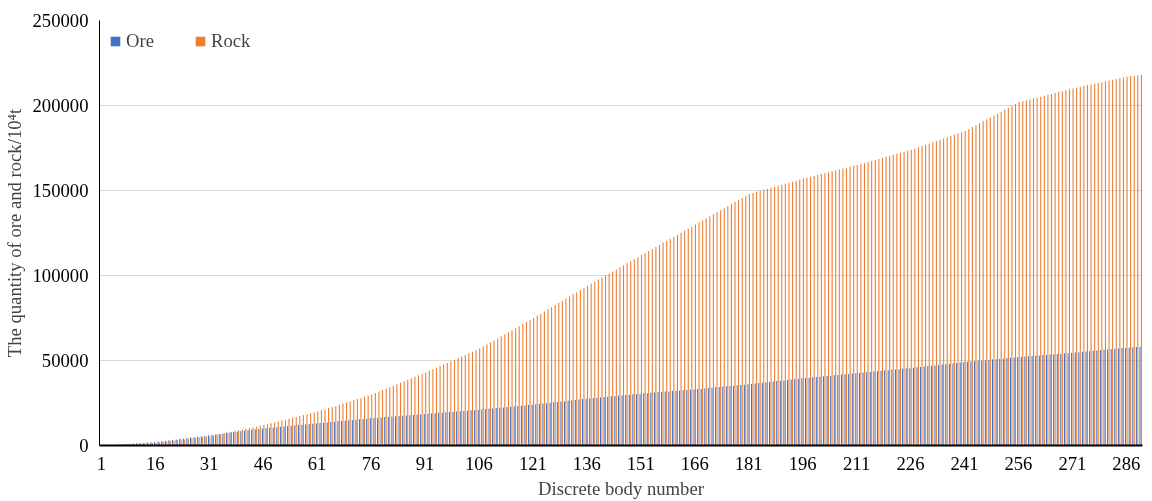  What do you see at coordinates (425, 463) in the screenshot?
I see `x-tick-label: 91` at bounding box center [425, 463].